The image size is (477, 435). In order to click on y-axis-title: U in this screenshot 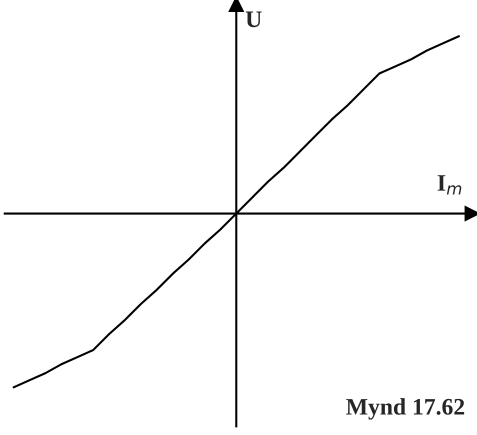, I will do `click(254, 20)`.